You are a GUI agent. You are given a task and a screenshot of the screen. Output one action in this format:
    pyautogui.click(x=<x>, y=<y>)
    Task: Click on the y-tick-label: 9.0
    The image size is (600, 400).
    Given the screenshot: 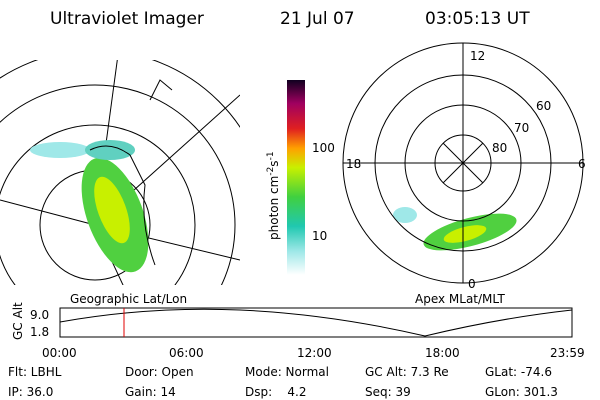 What is the action you would take?
    pyautogui.click(x=39, y=315)
    